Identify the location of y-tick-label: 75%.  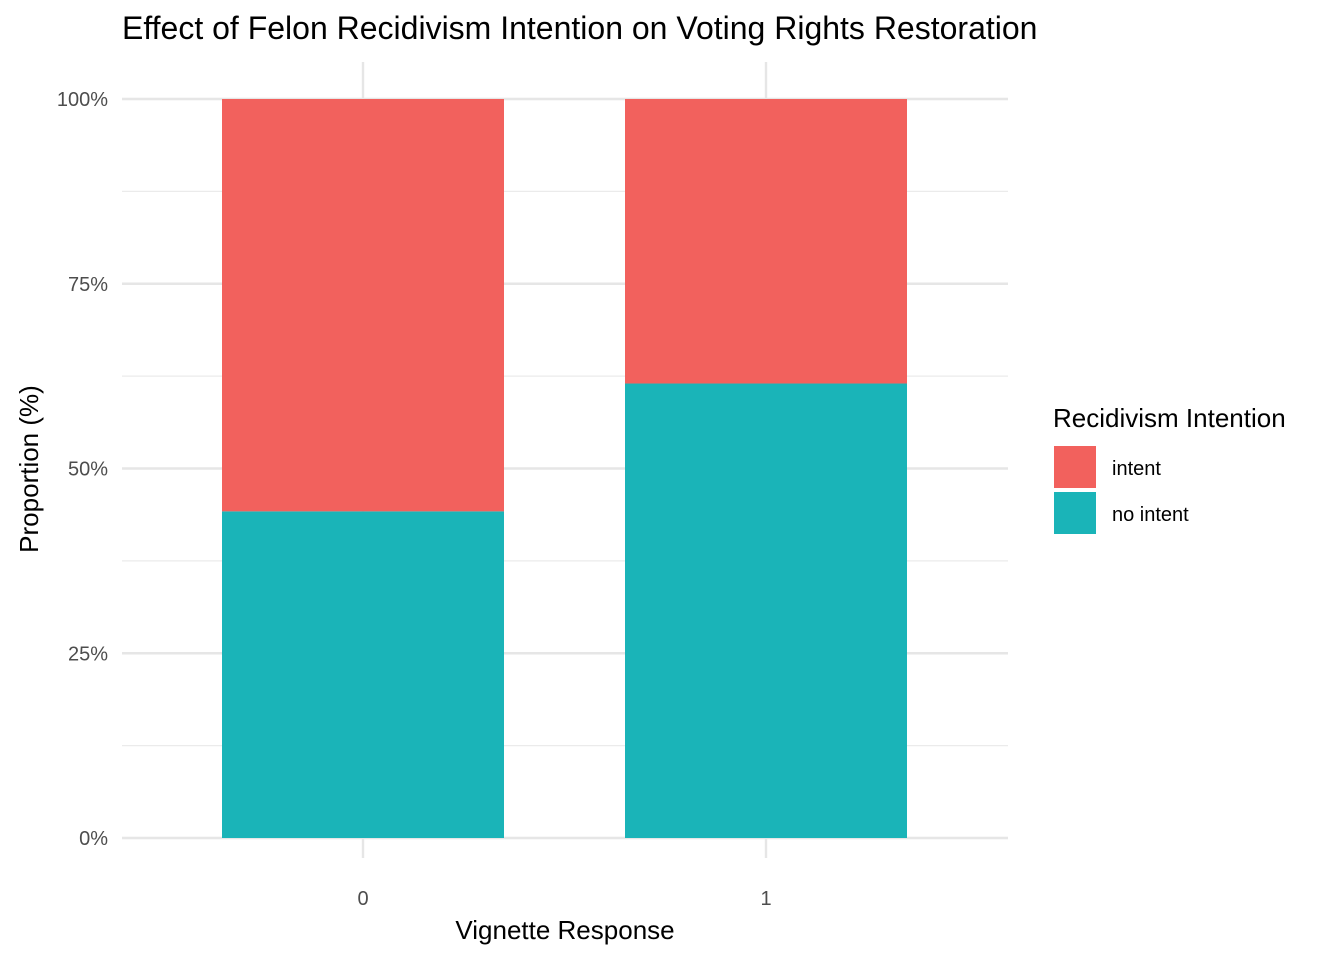
(88, 285).